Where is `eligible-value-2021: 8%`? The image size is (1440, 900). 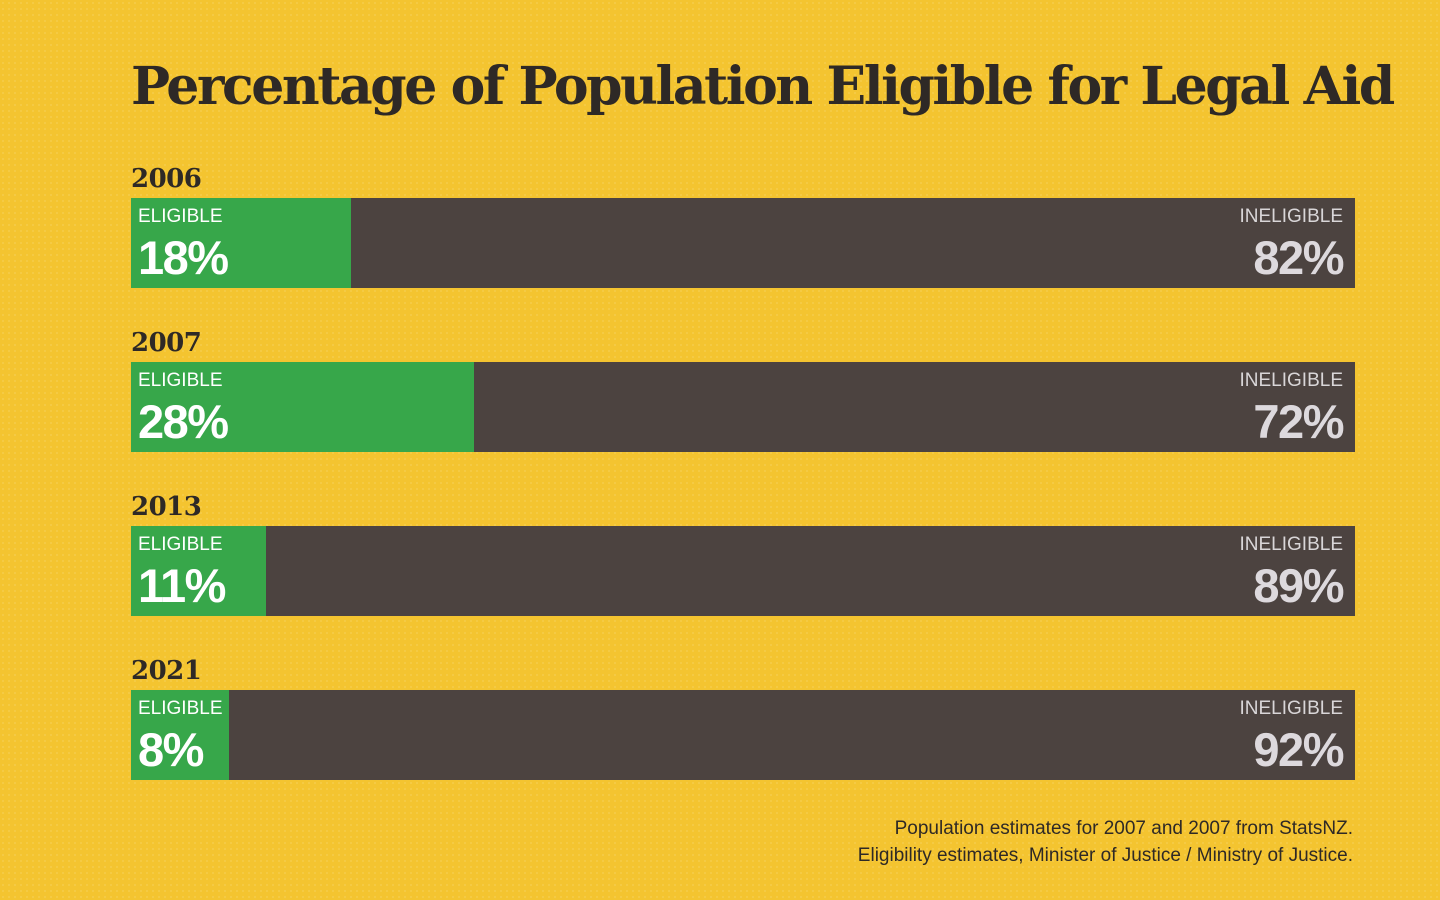 eligible-value-2021: 8% is located at coordinates (171, 749).